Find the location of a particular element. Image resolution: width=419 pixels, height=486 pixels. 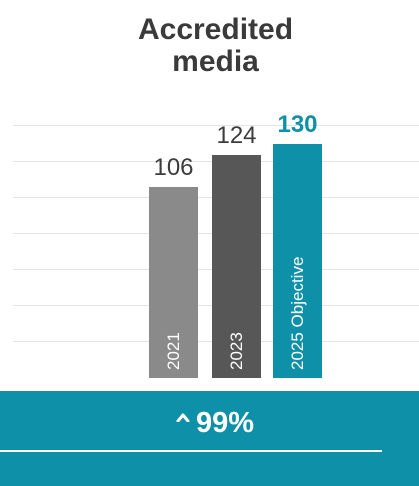

title-line-2: media is located at coordinates (215, 61).